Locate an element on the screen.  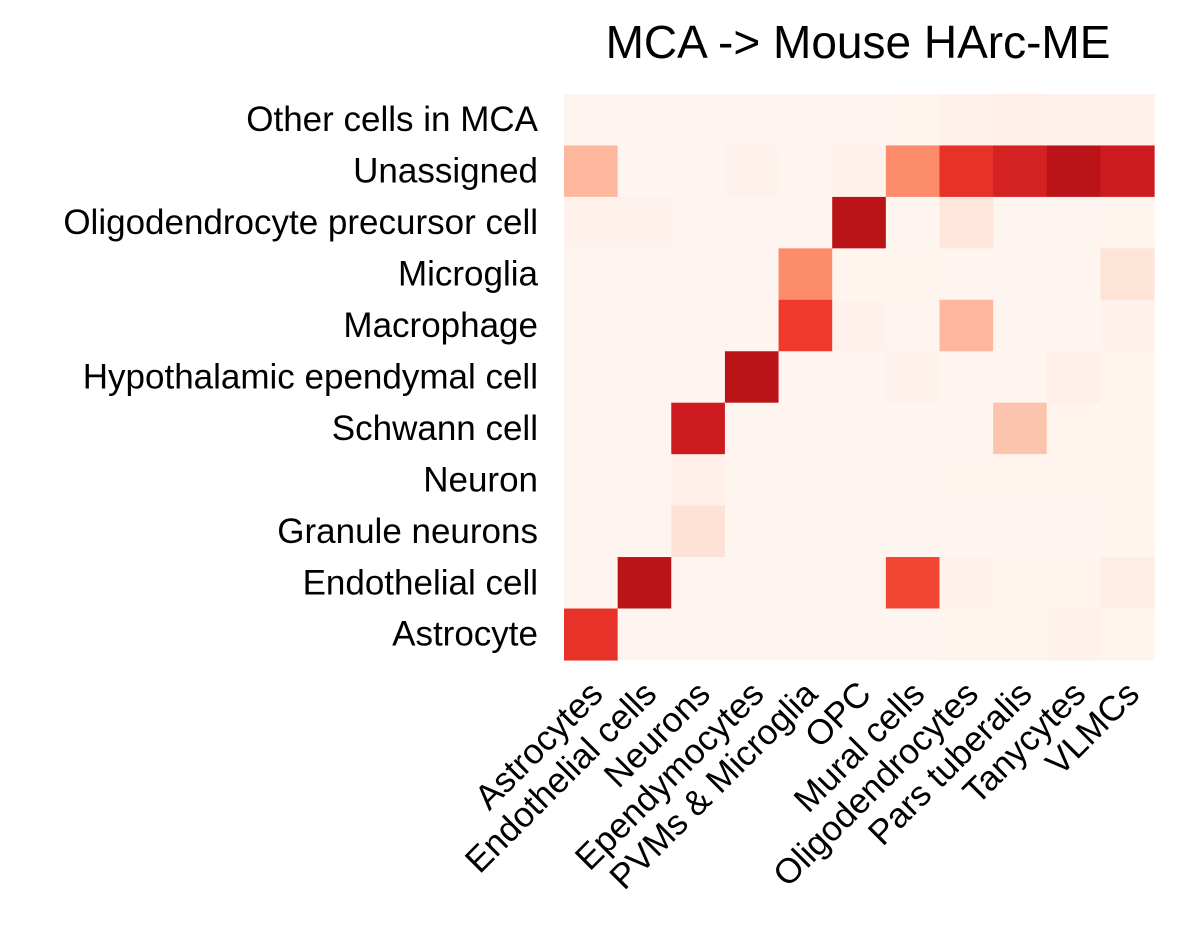
row-label: Schwann cell is located at coordinates (435, 428).